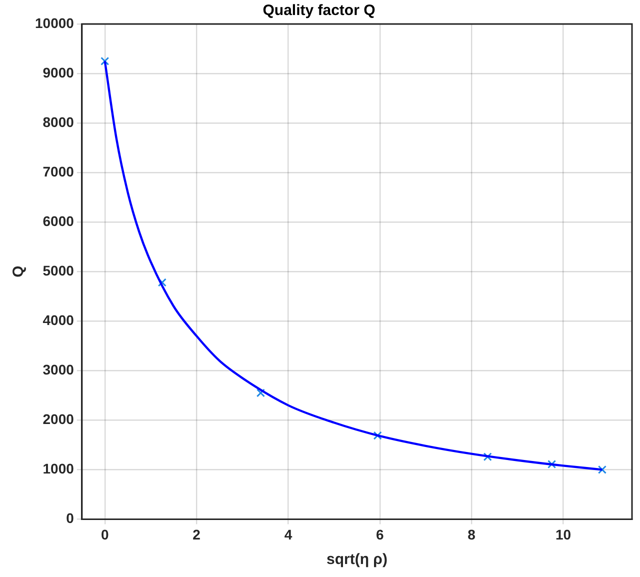  I want to click on y-tick-label: 1000, so click(58, 468).